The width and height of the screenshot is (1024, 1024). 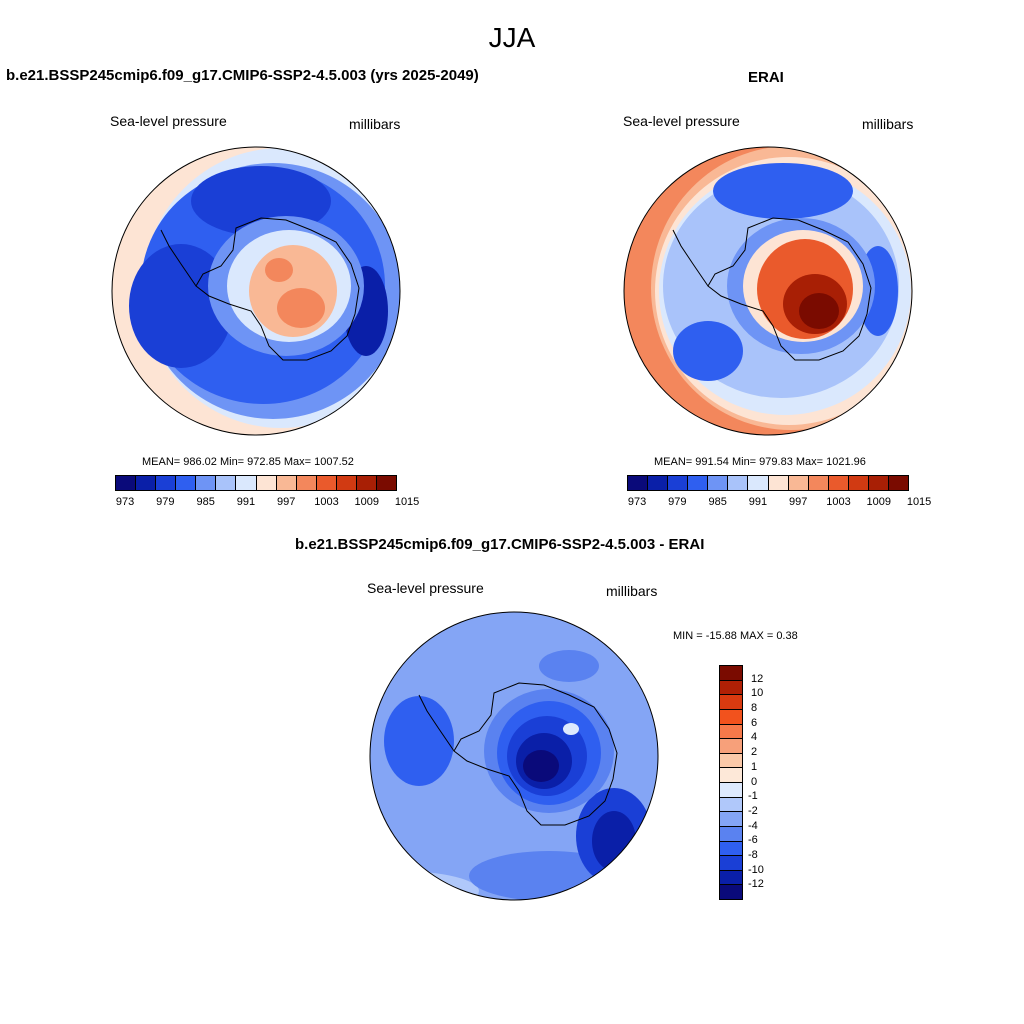 I want to click on right-colorbar, so click(x=768, y=483).